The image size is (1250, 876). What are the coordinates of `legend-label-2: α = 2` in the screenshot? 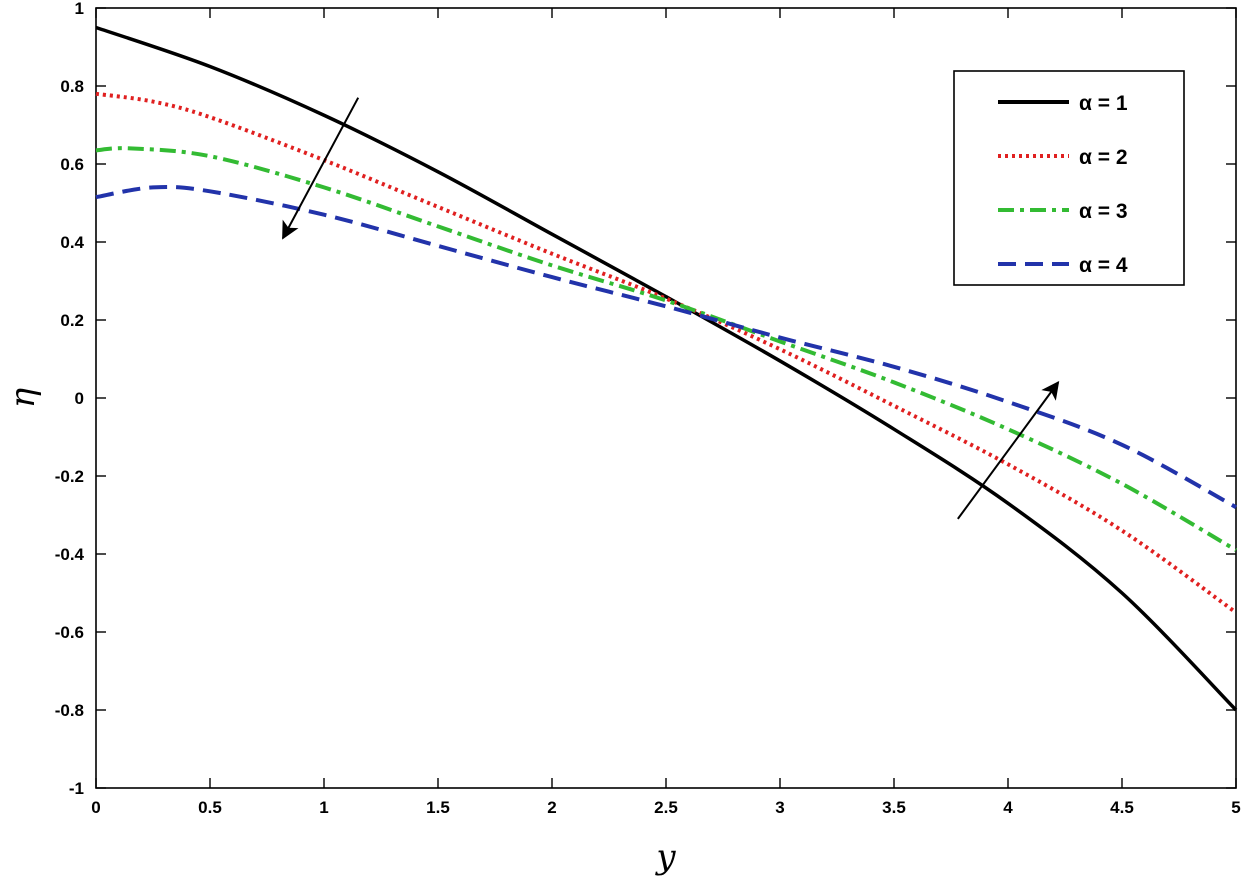 It's located at (1103, 157).